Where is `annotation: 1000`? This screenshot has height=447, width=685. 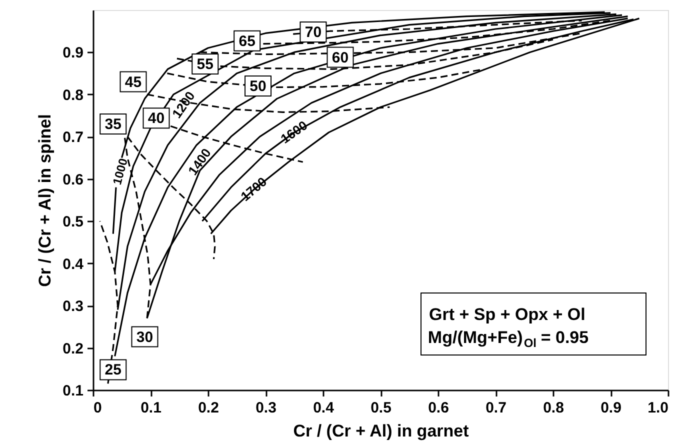 annotation: 1000 is located at coordinates (120, 171).